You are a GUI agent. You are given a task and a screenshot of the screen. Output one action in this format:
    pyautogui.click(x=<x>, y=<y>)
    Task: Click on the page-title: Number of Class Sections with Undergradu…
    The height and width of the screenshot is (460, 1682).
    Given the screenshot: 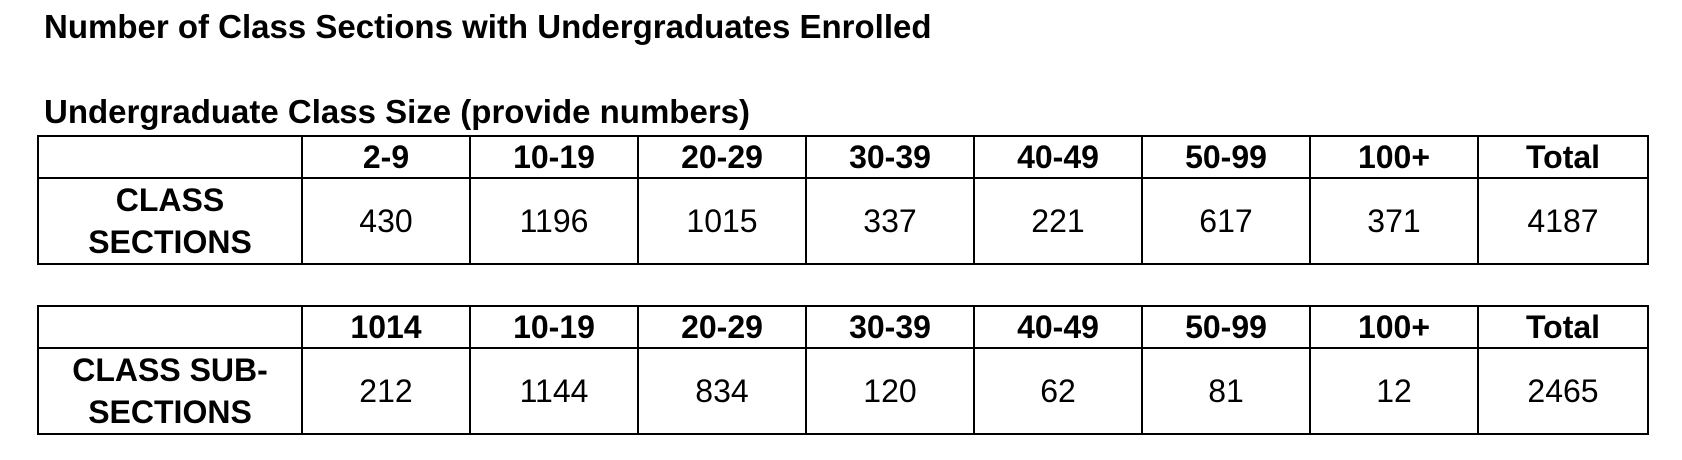 What is the action you would take?
    pyautogui.click(x=488, y=26)
    